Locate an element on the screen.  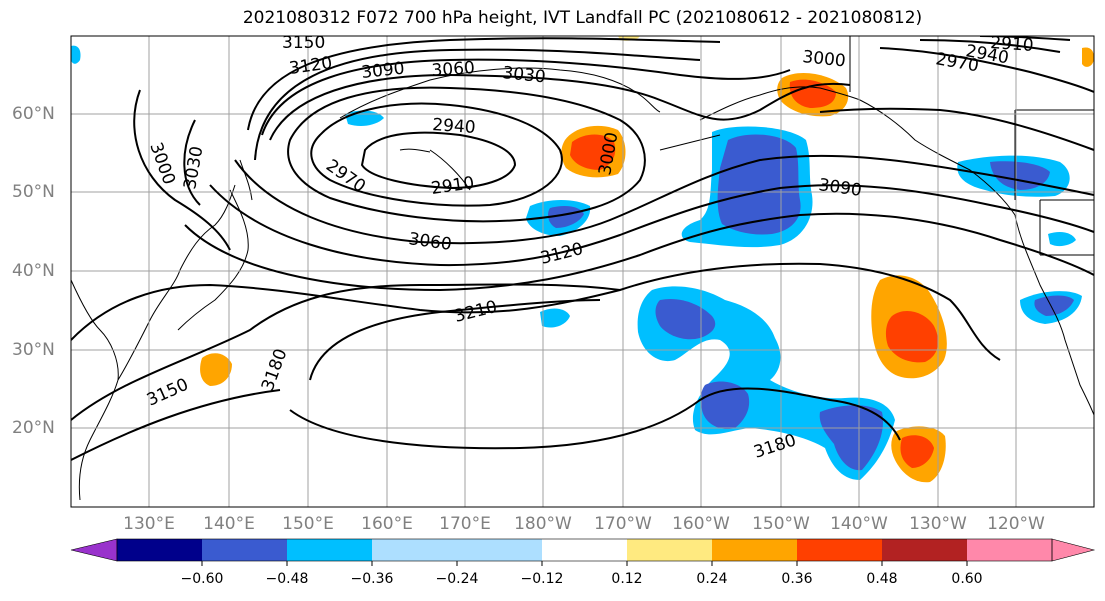
lat-label-30n: 30°N is located at coordinates (33, 350).